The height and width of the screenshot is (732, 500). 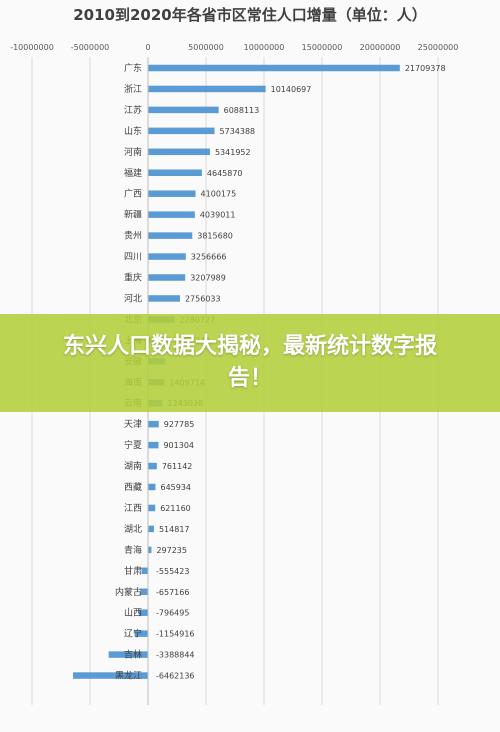 What do you see at coordinates (174, 529) in the screenshot?
I see `value-label: 514817` at bounding box center [174, 529].